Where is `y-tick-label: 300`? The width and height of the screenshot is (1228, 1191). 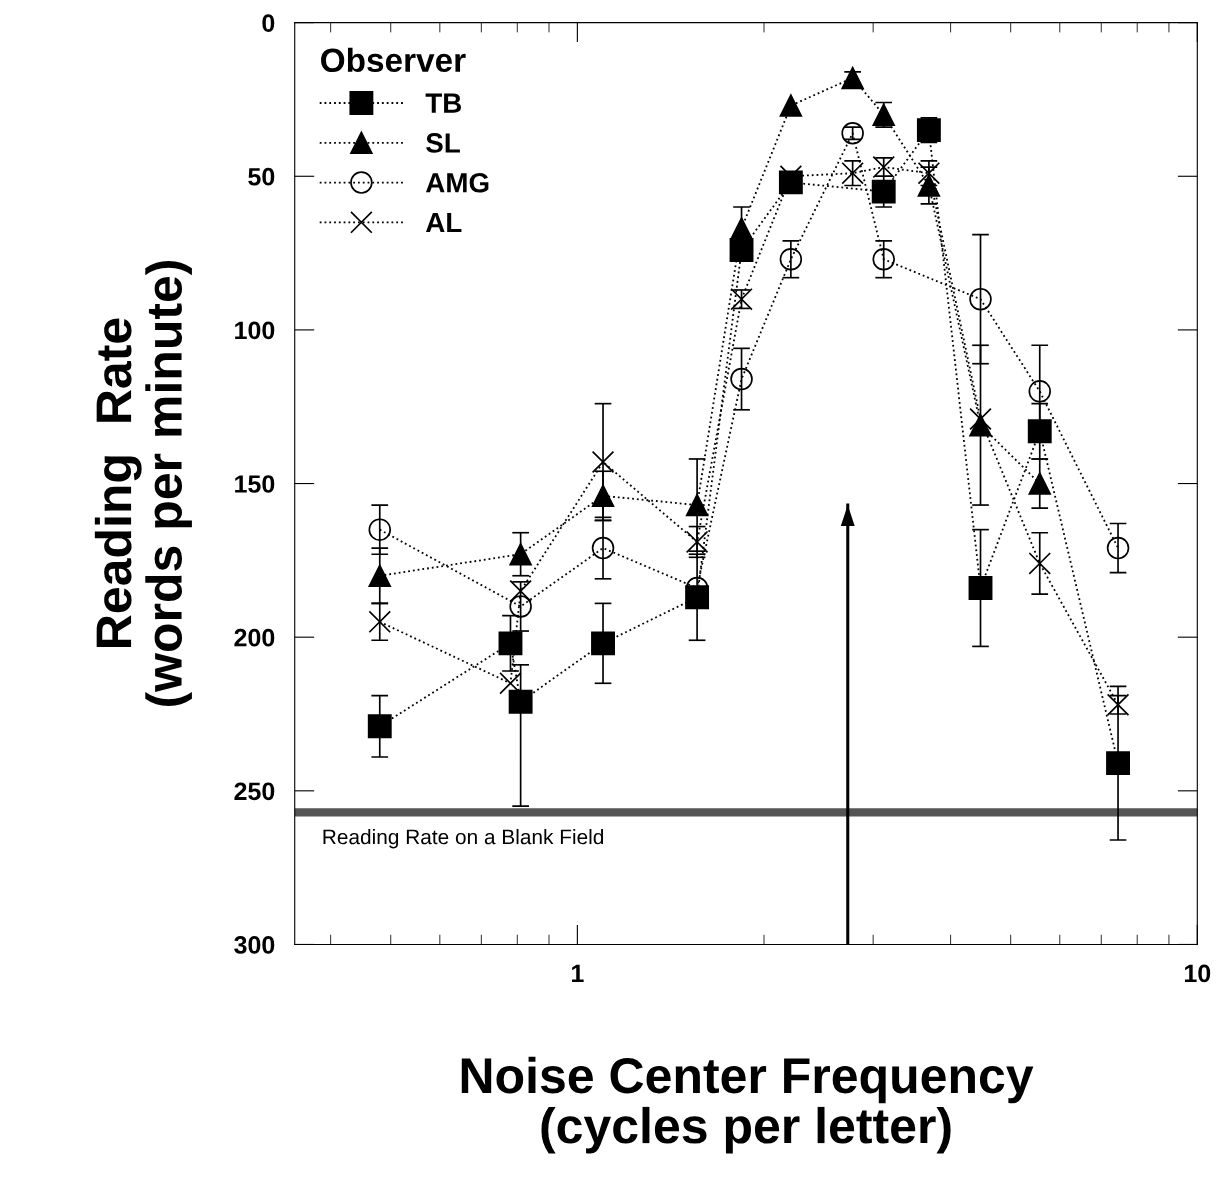 y-tick-label: 300 is located at coordinates (254, 945).